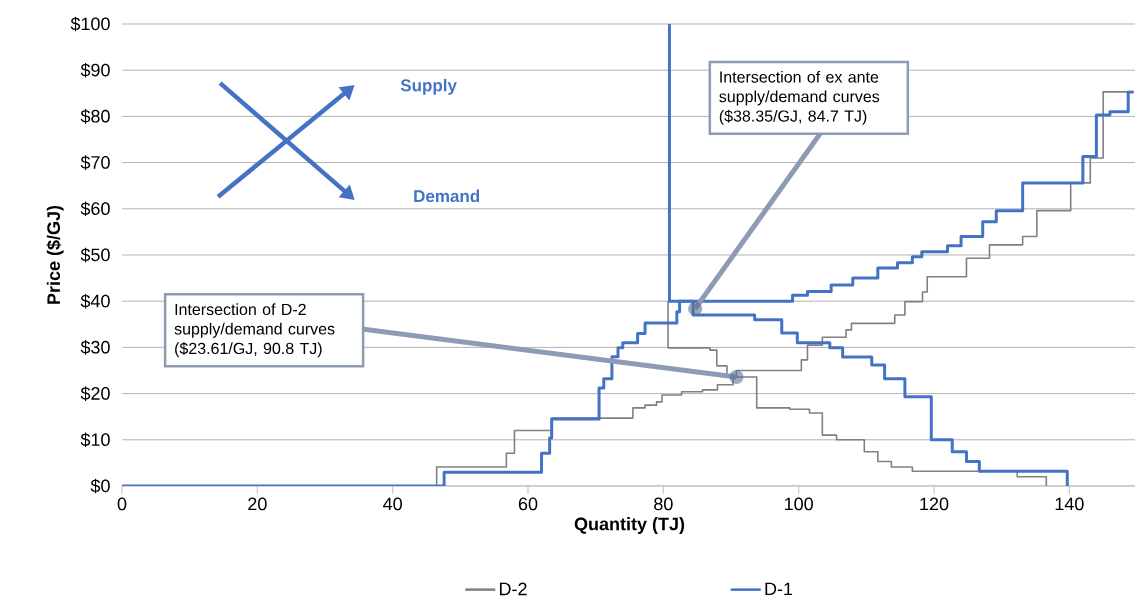  What do you see at coordinates (528, 504) in the screenshot?
I see `x-tick-label: 60` at bounding box center [528, 504].